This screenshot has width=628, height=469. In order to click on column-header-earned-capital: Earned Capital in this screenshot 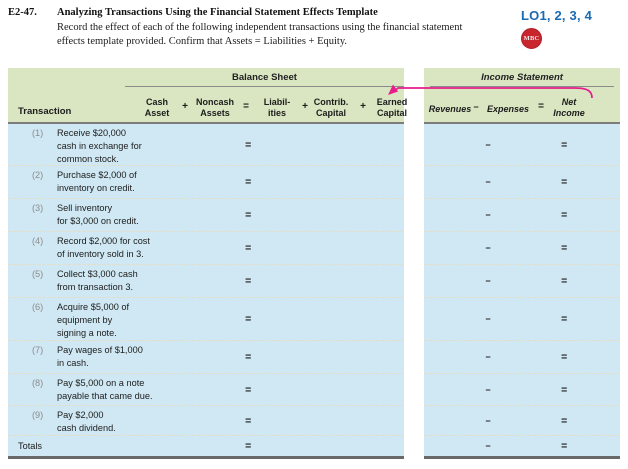, I will do `click(392, 107)`.